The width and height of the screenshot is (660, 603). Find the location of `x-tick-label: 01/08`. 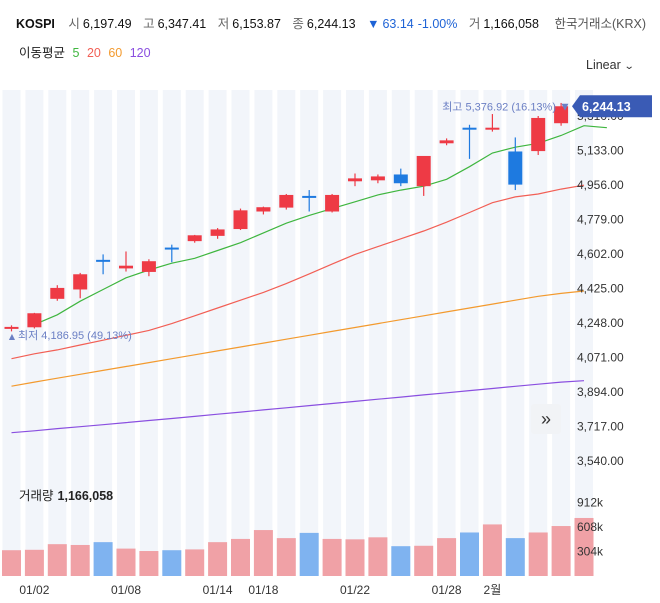

x-tick-label: 01/08 is located at coordinates (126, 590).